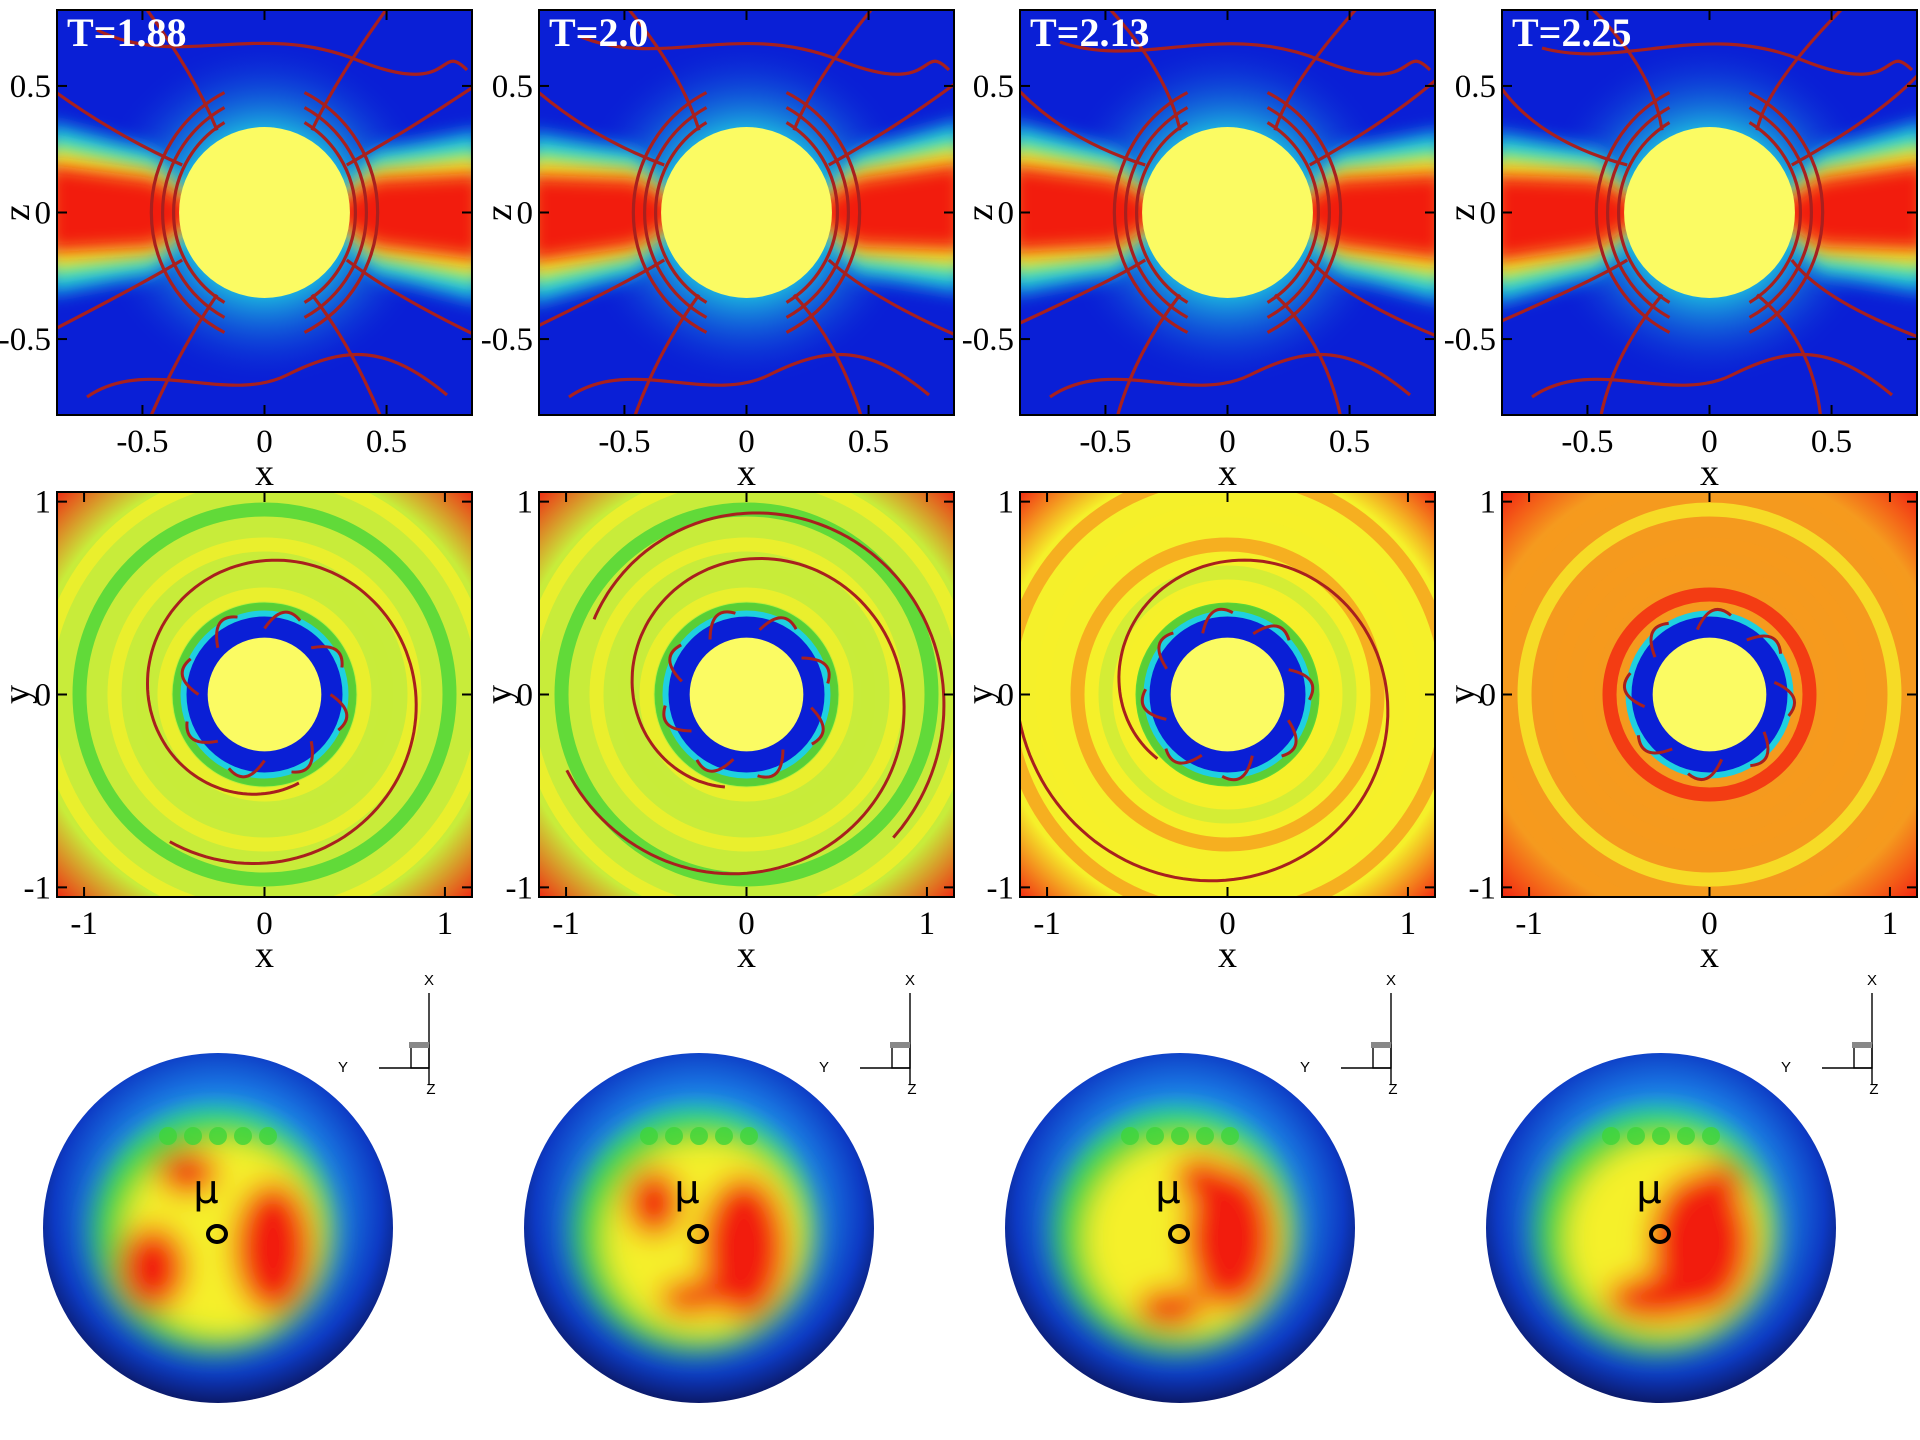 The image size is (1920, 1440). I want to click on time-label: T=2.25, so click(1571, 32).